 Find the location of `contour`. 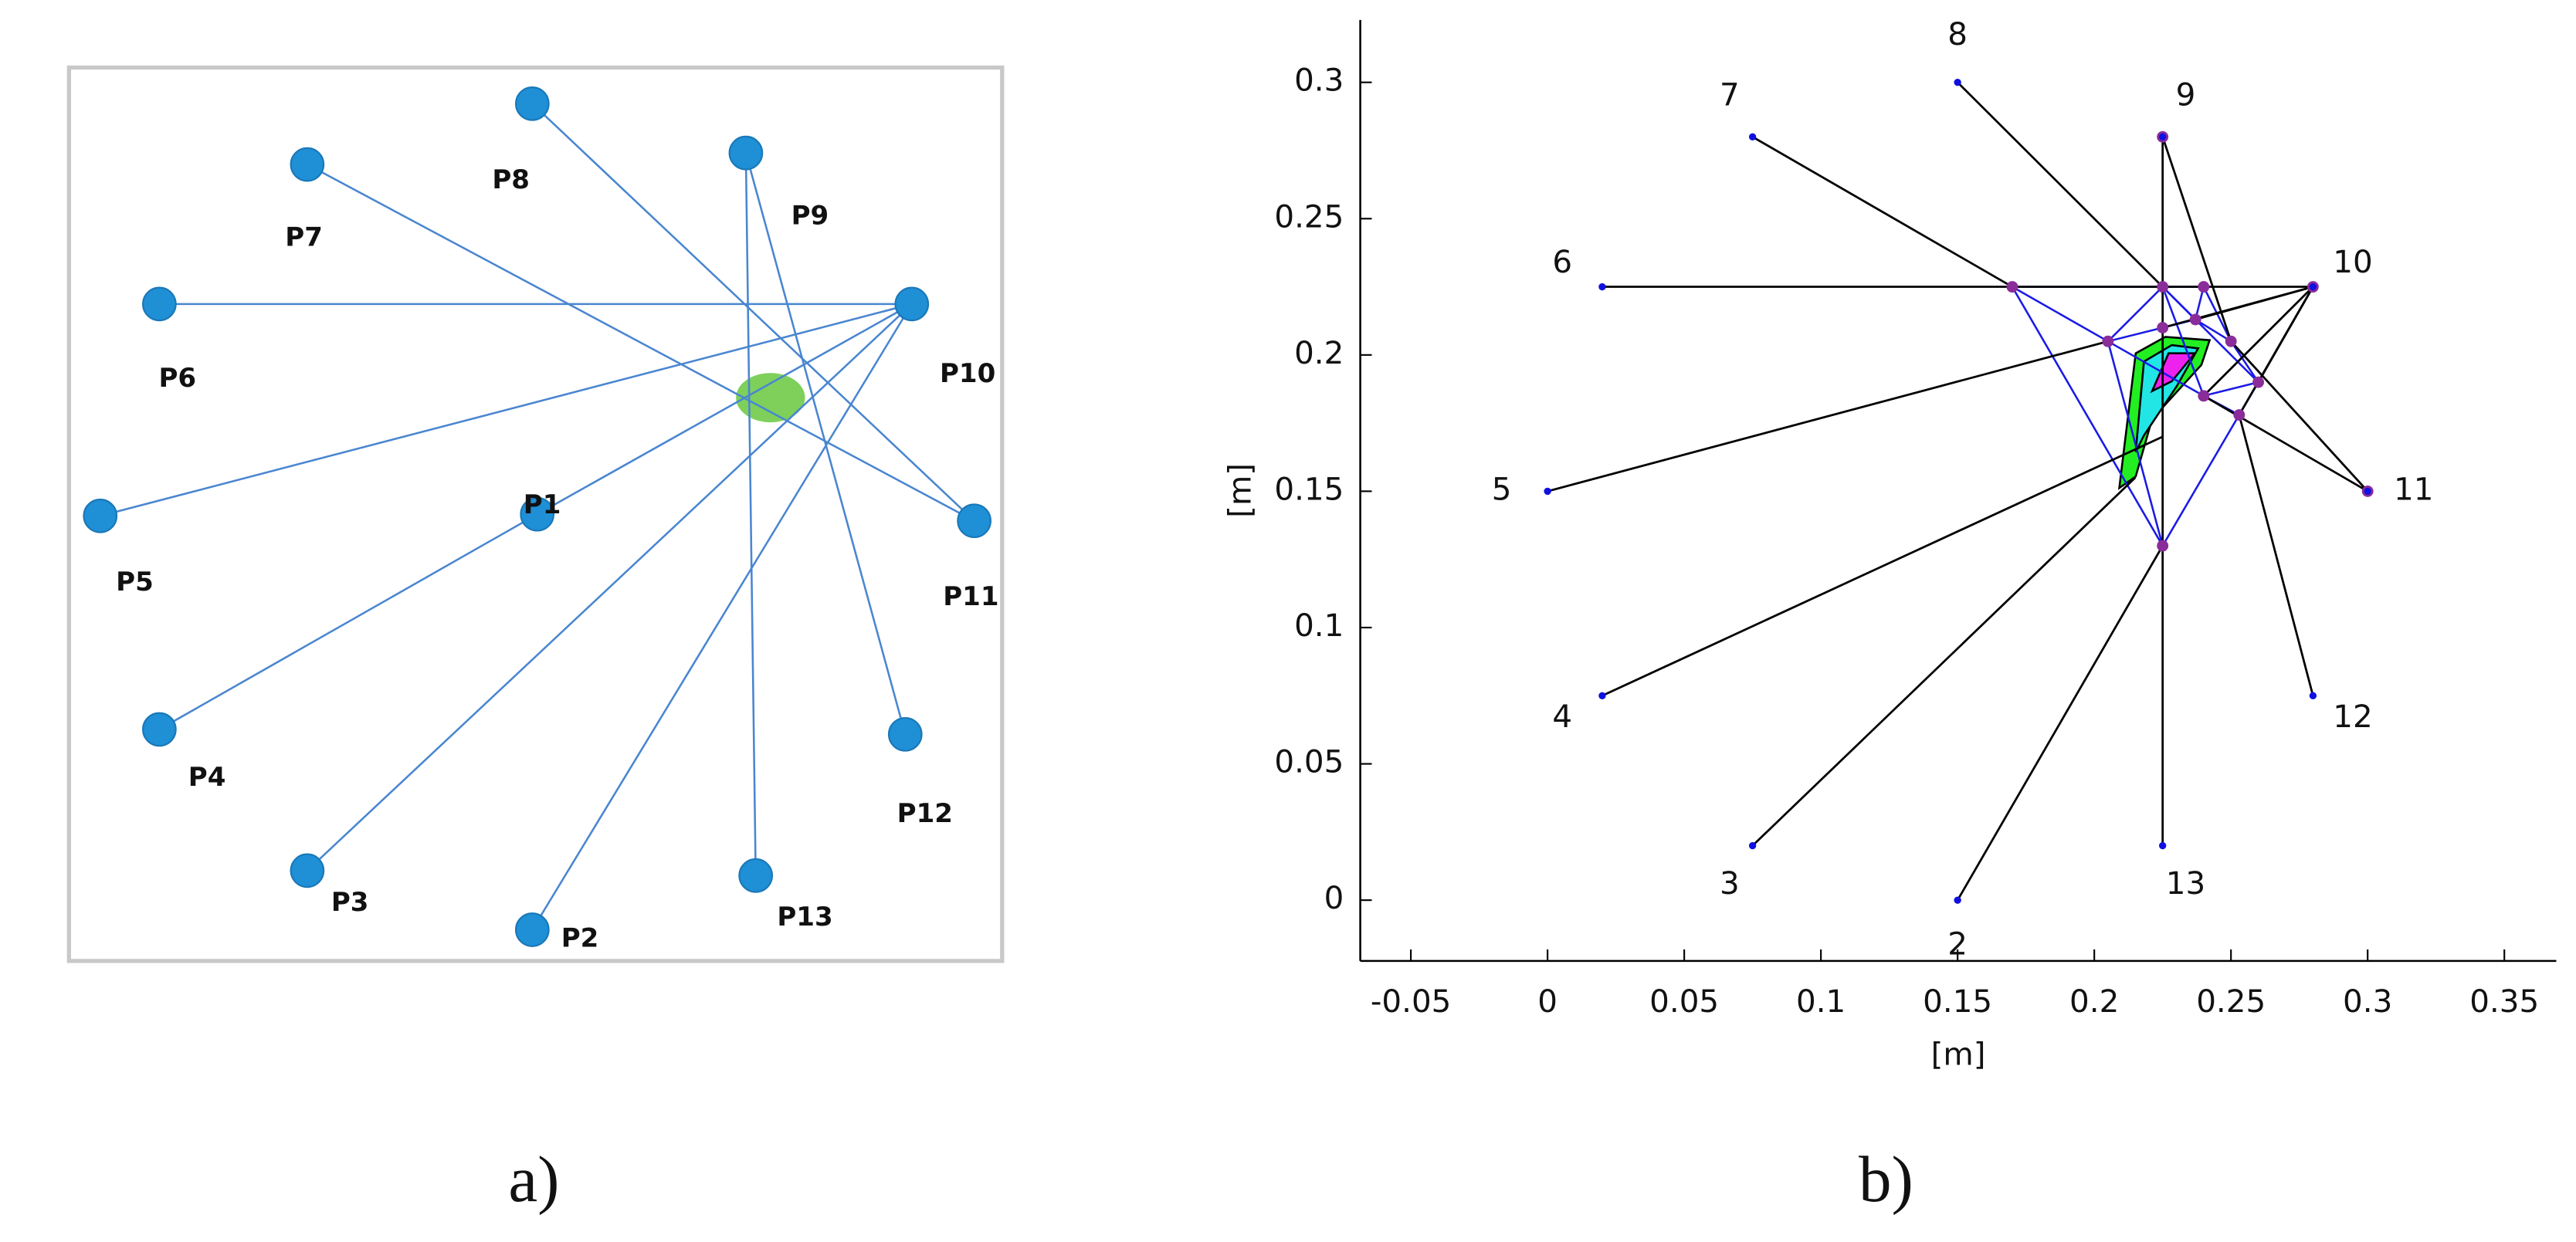

contour is located at coordinates (2164, 413).